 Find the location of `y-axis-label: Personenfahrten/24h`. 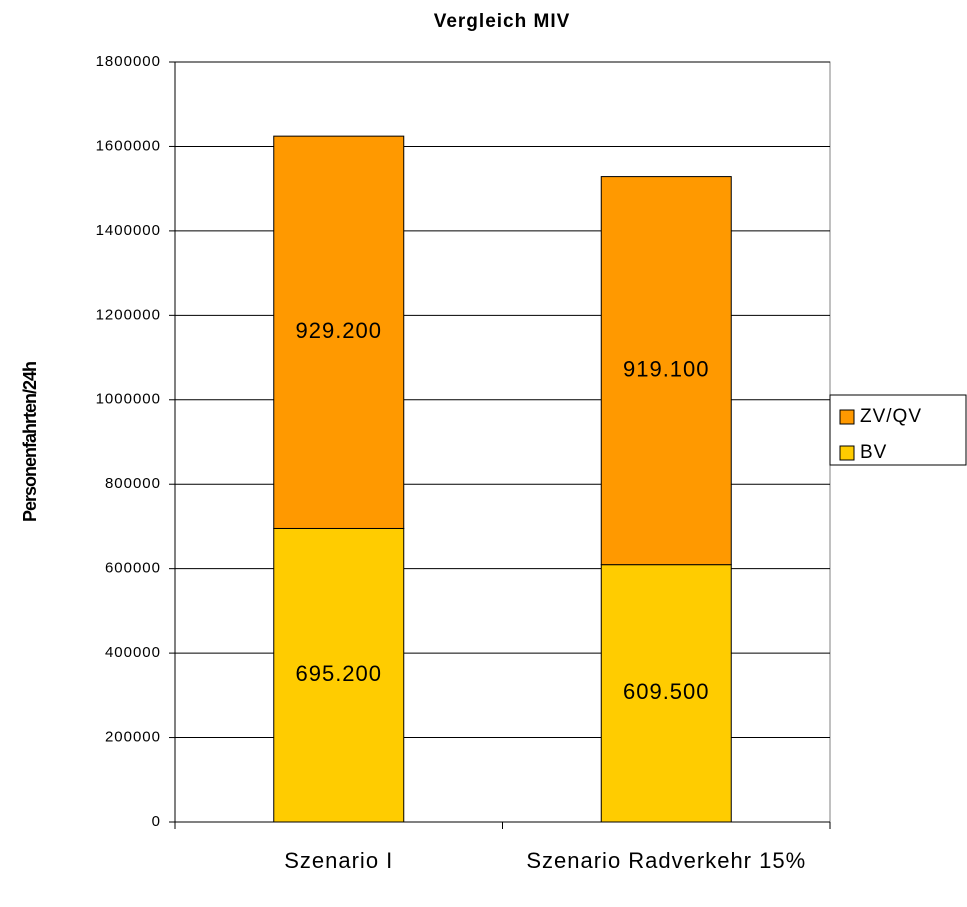

y-axis-label: Personenfahrten/24h is located at coordinates (30, 442).